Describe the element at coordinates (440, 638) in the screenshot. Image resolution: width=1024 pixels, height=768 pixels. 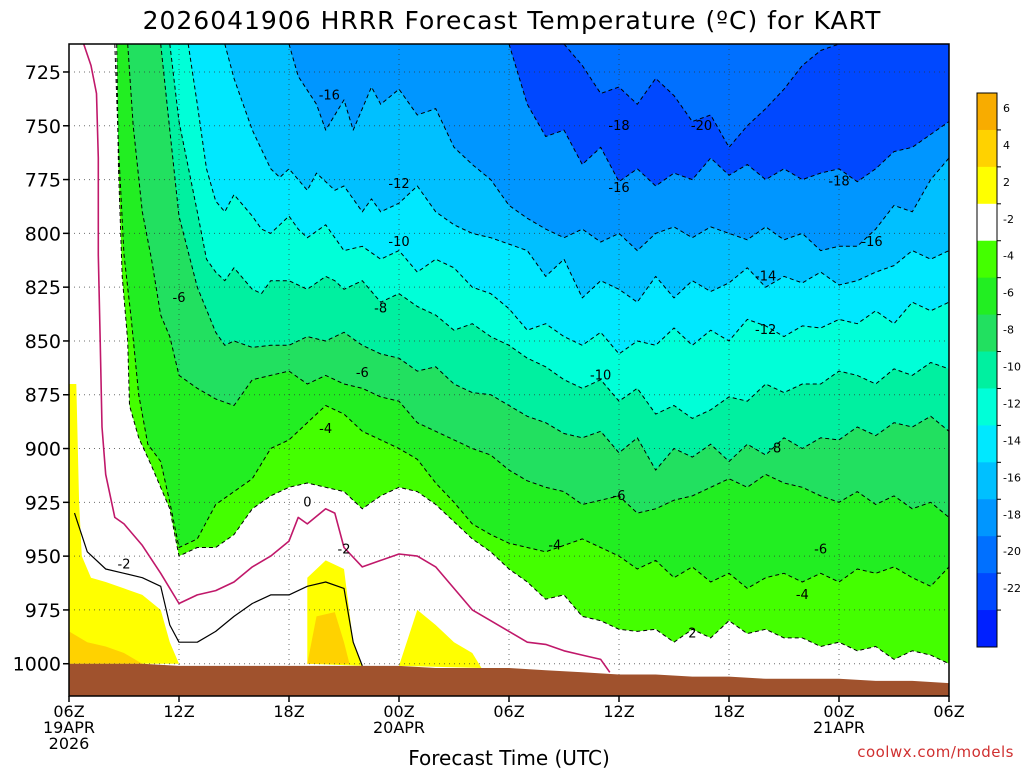
I see `fill-band-above-two-right` at that location.